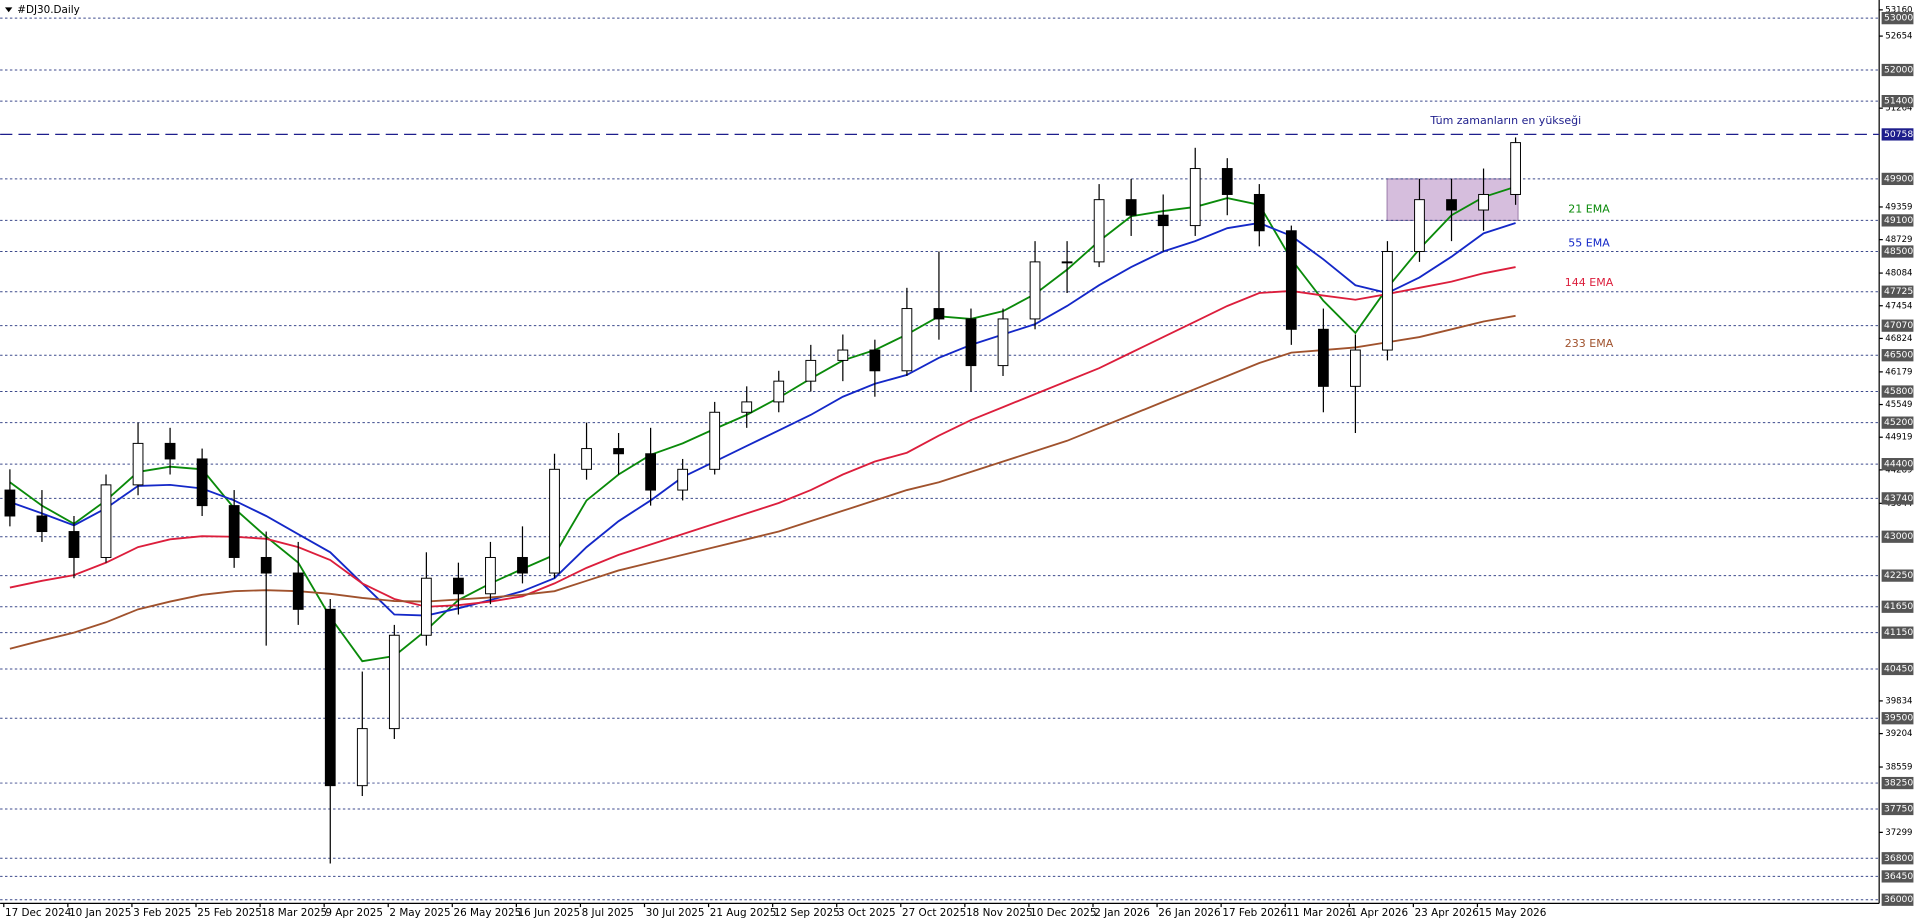 The image size is (1916, 923). Describe the element at coordinates (1898, 606) in the screenshot. I see `level-label: 41650` at that location.